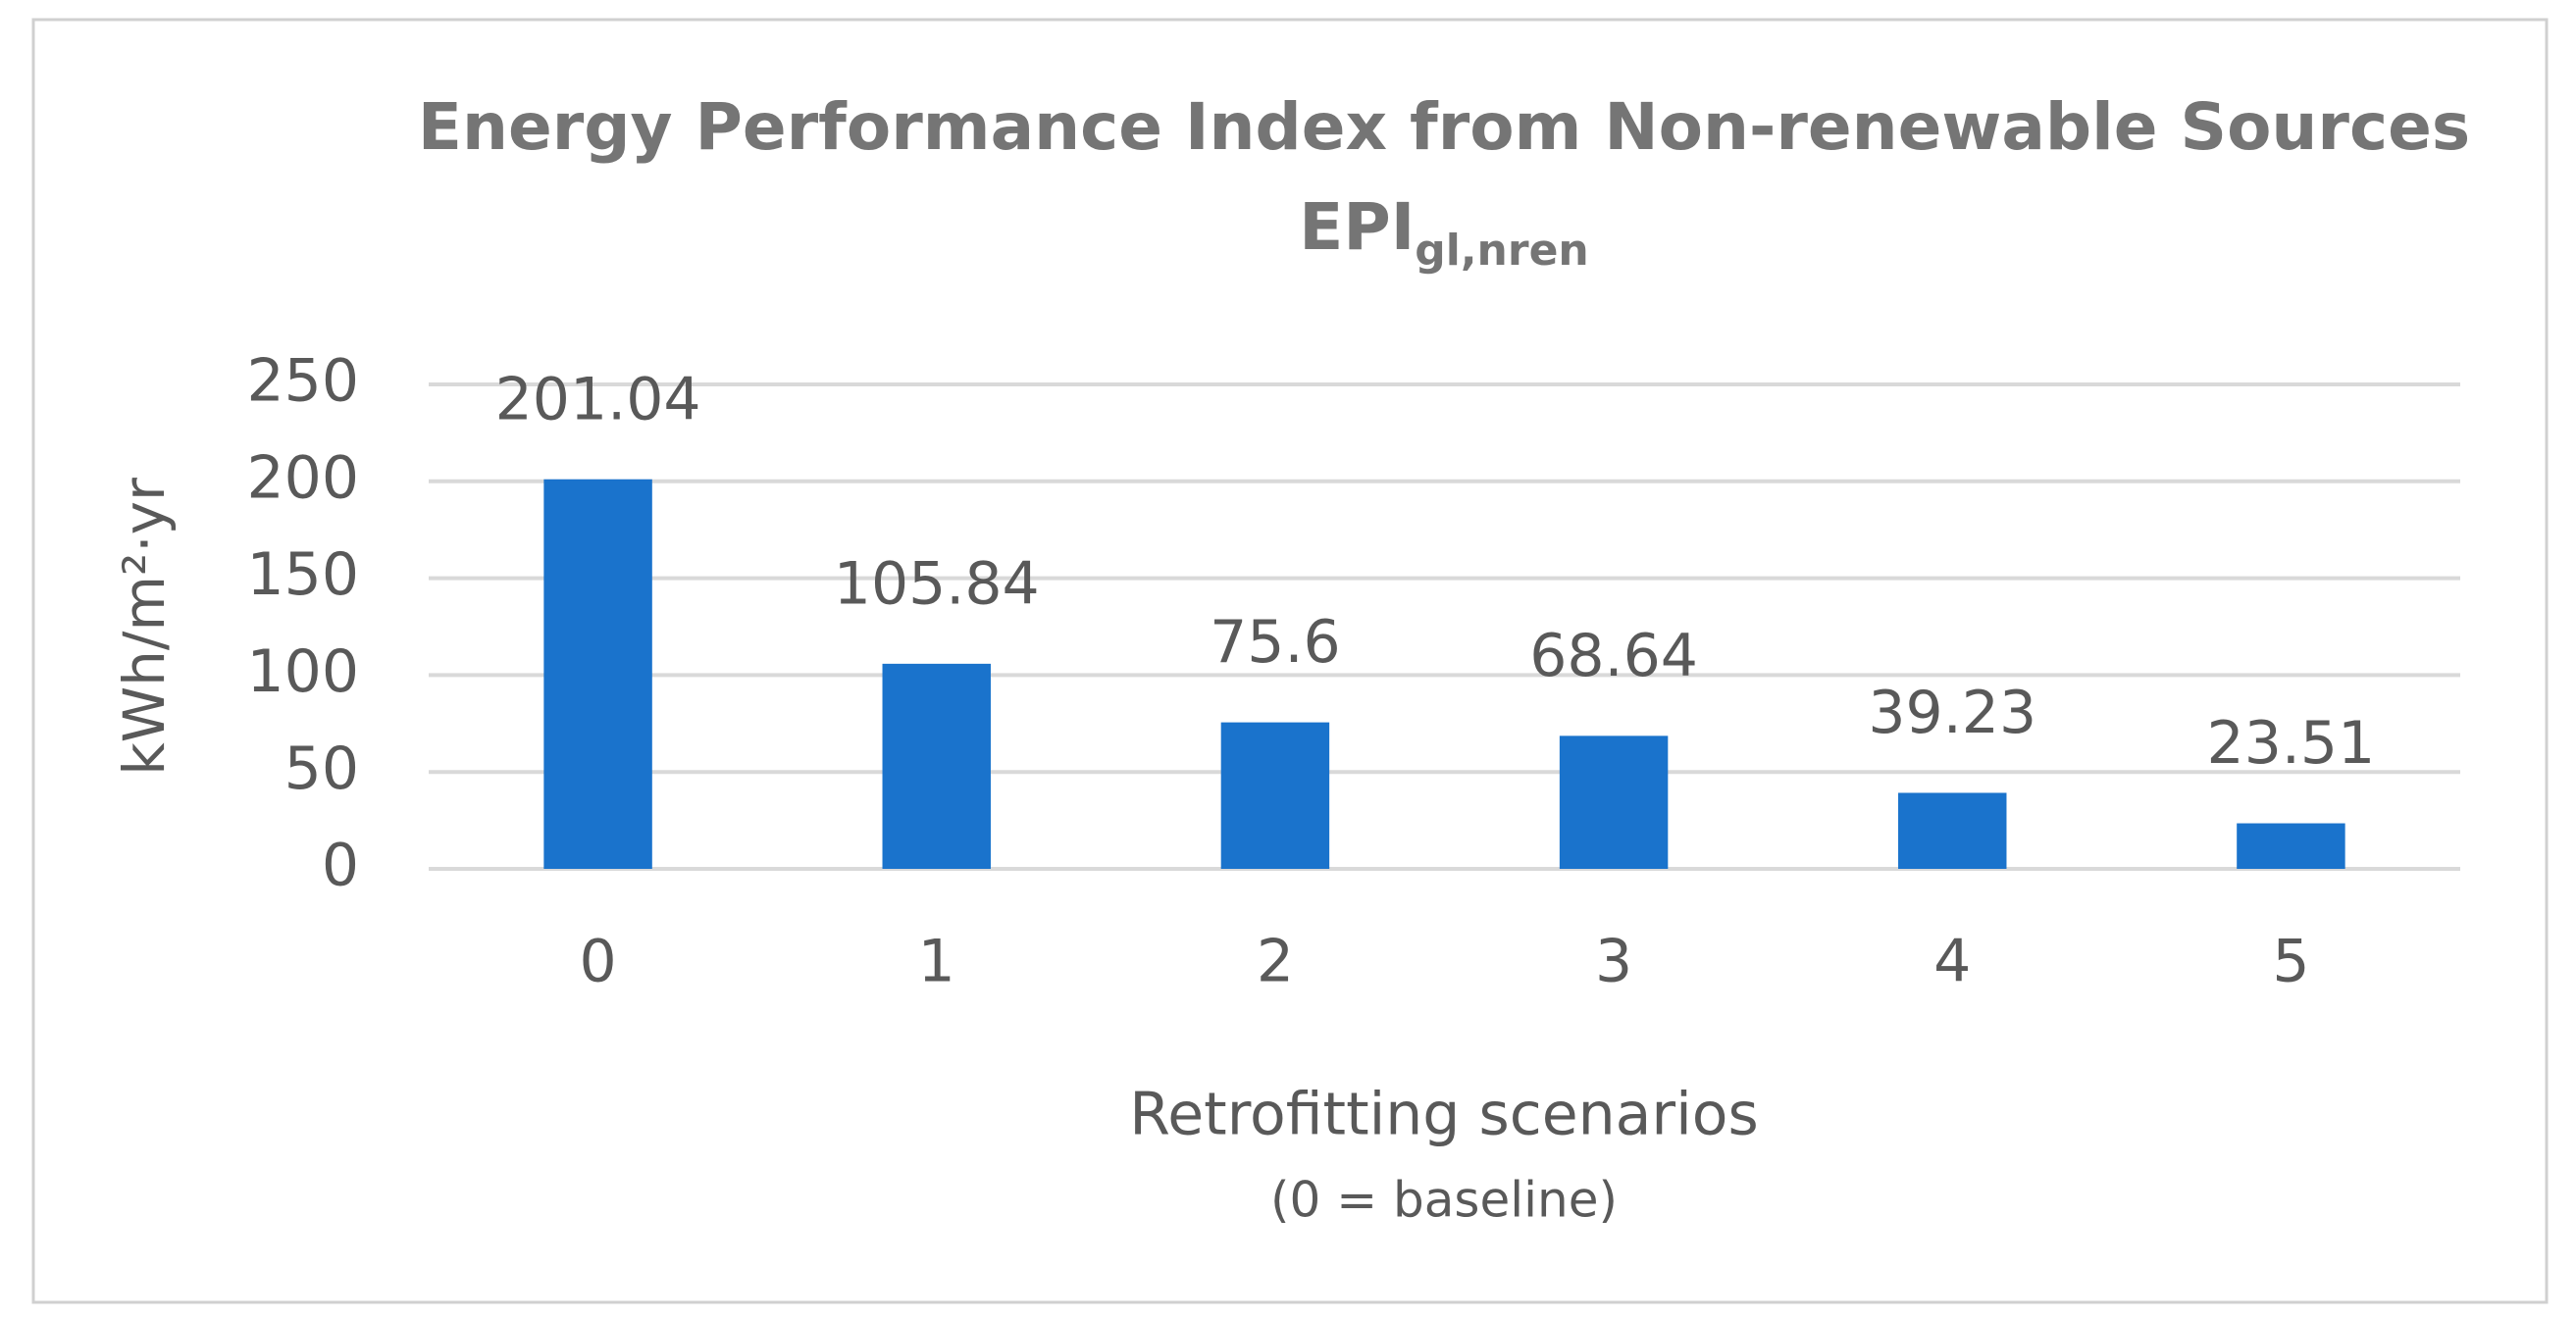  Describe the element at coordinates (321, 769) in the screenshot. I see `y-tick-label: 50` at that location.